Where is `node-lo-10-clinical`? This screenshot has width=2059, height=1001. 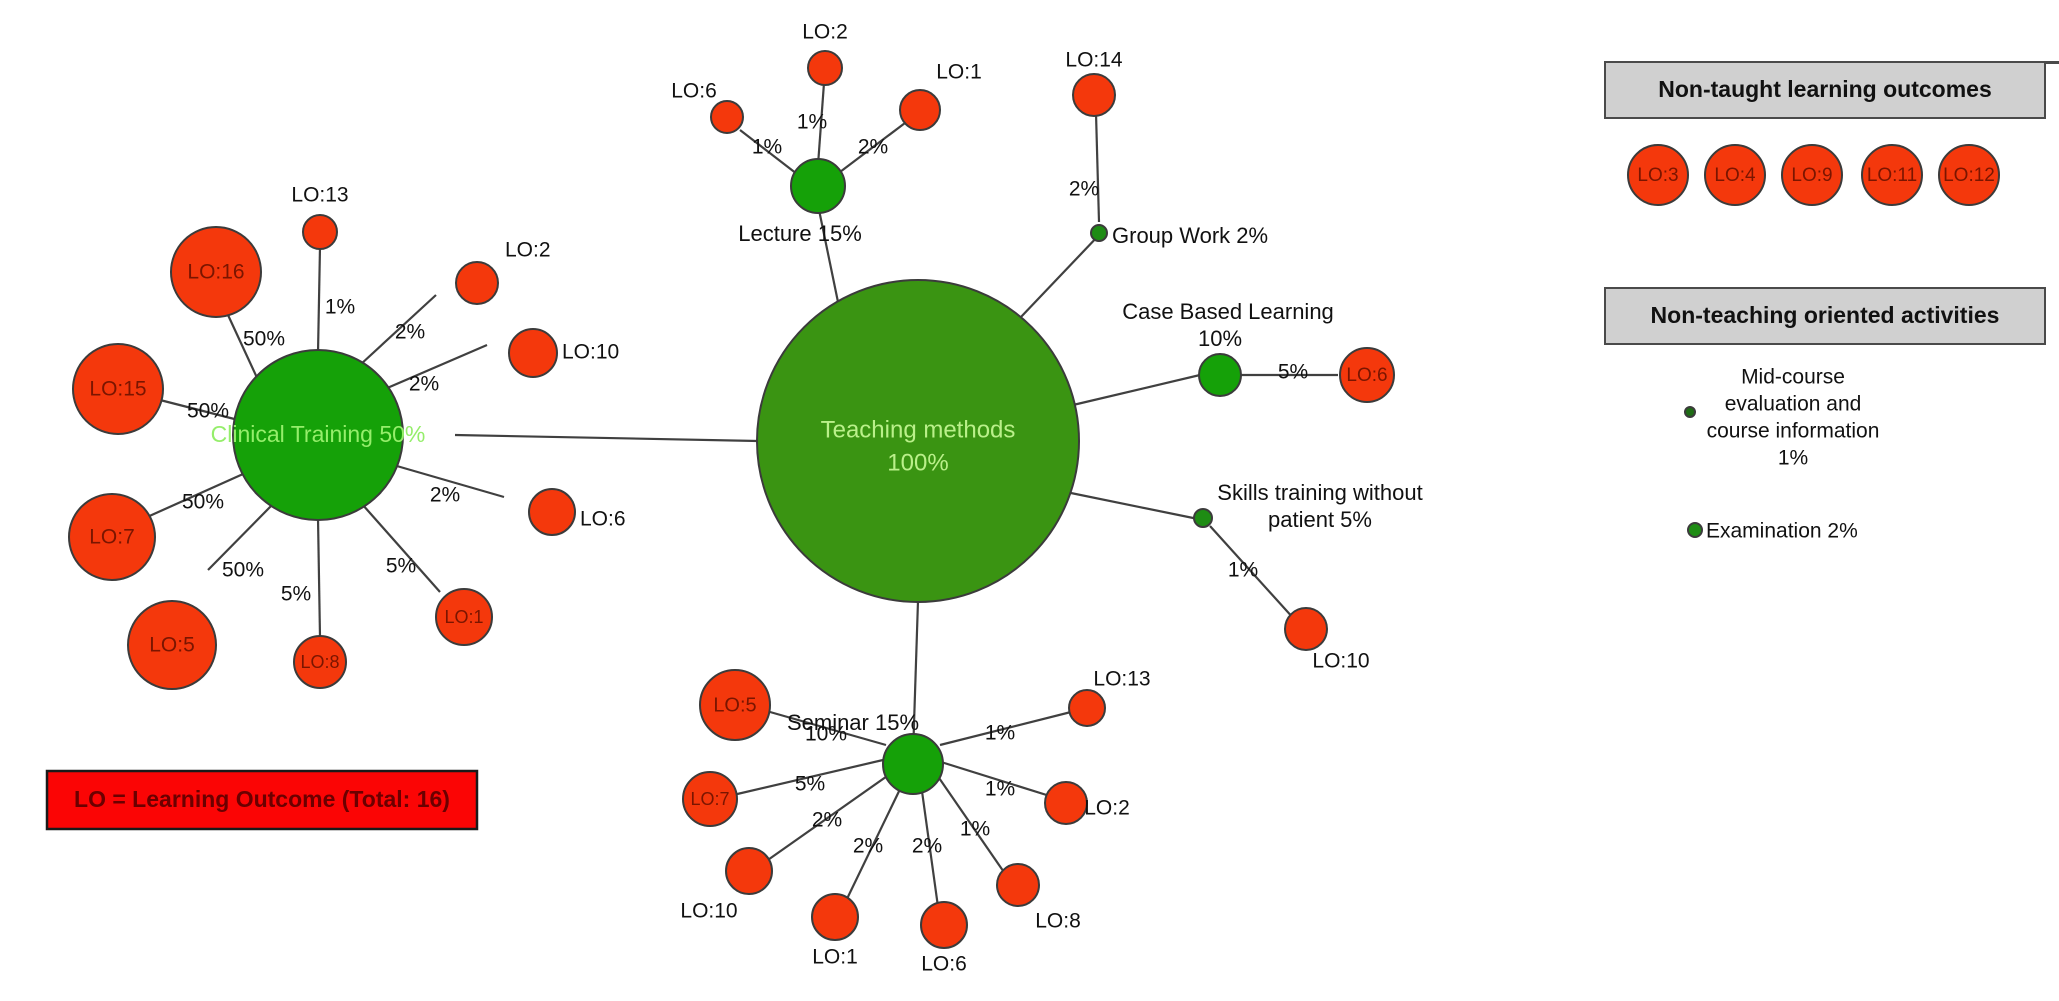
node-lo-10-clinical is located at coordinates (533, 353).